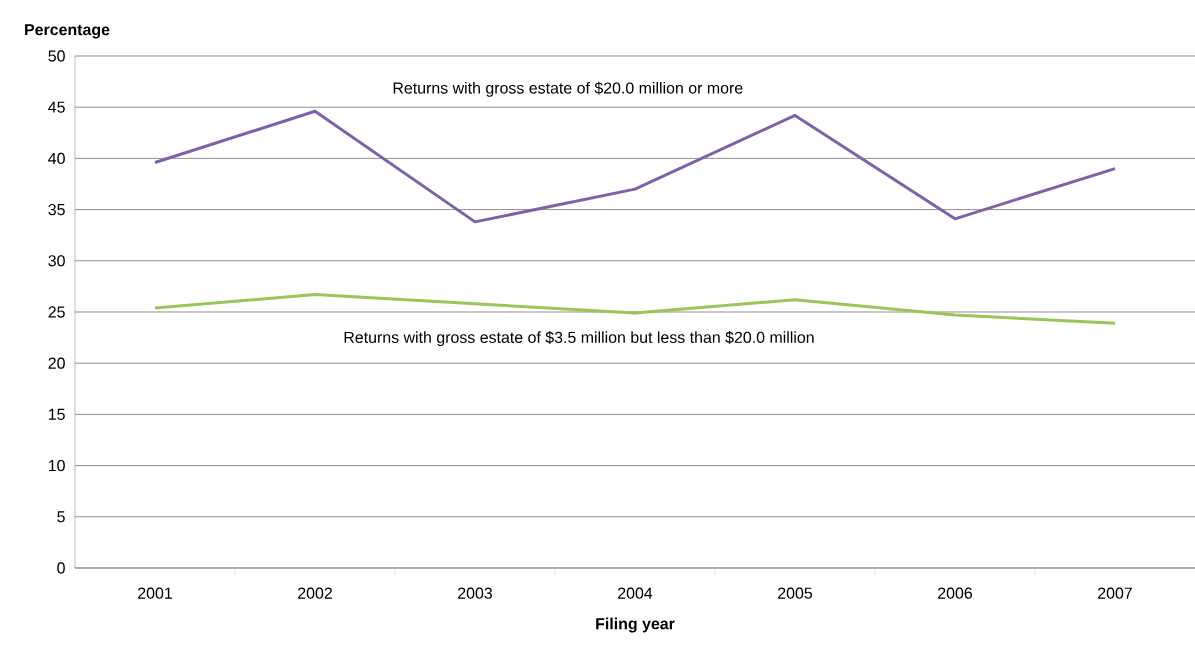 This screenshot has width=1195, height=658. I want to click on y-tick-label: 45, so click(56, 107).